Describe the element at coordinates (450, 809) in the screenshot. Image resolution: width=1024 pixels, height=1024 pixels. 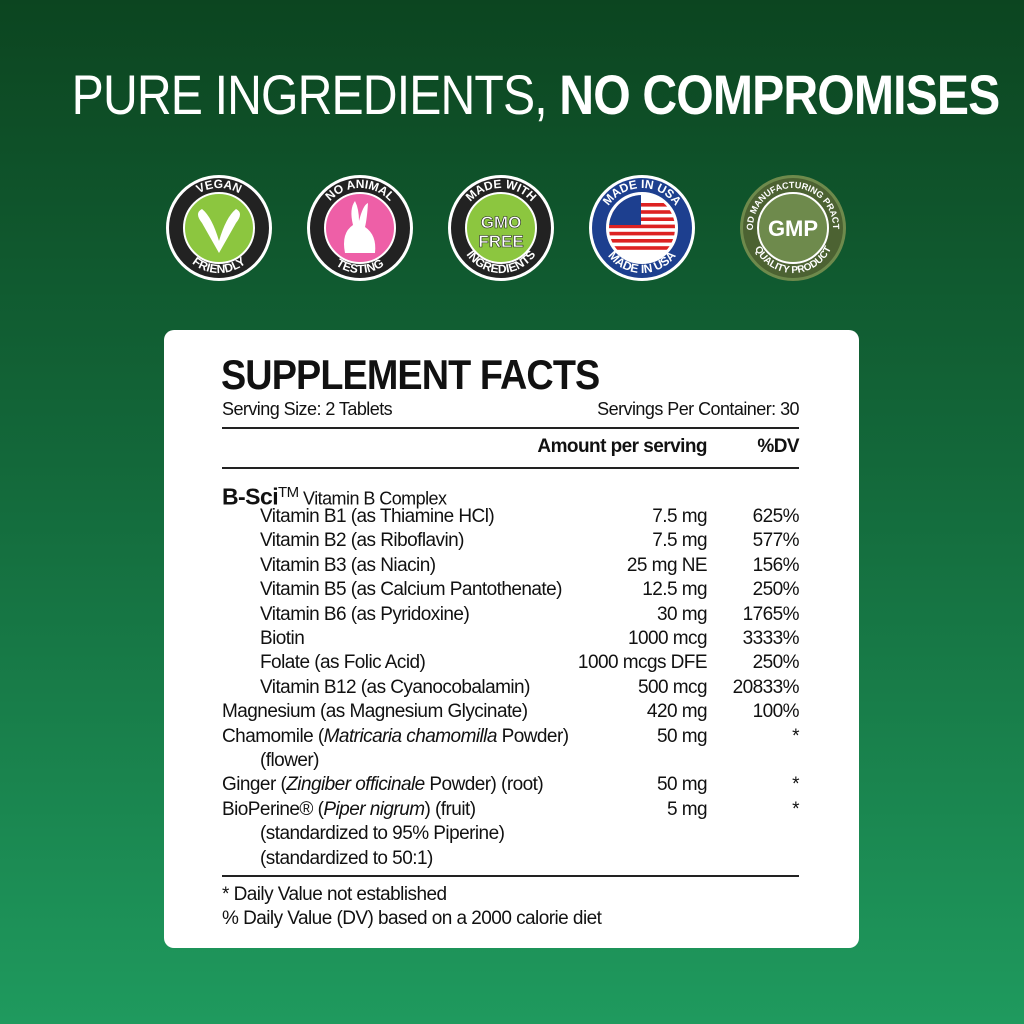
I see `name-suffix: ) (fruit)` at that location.